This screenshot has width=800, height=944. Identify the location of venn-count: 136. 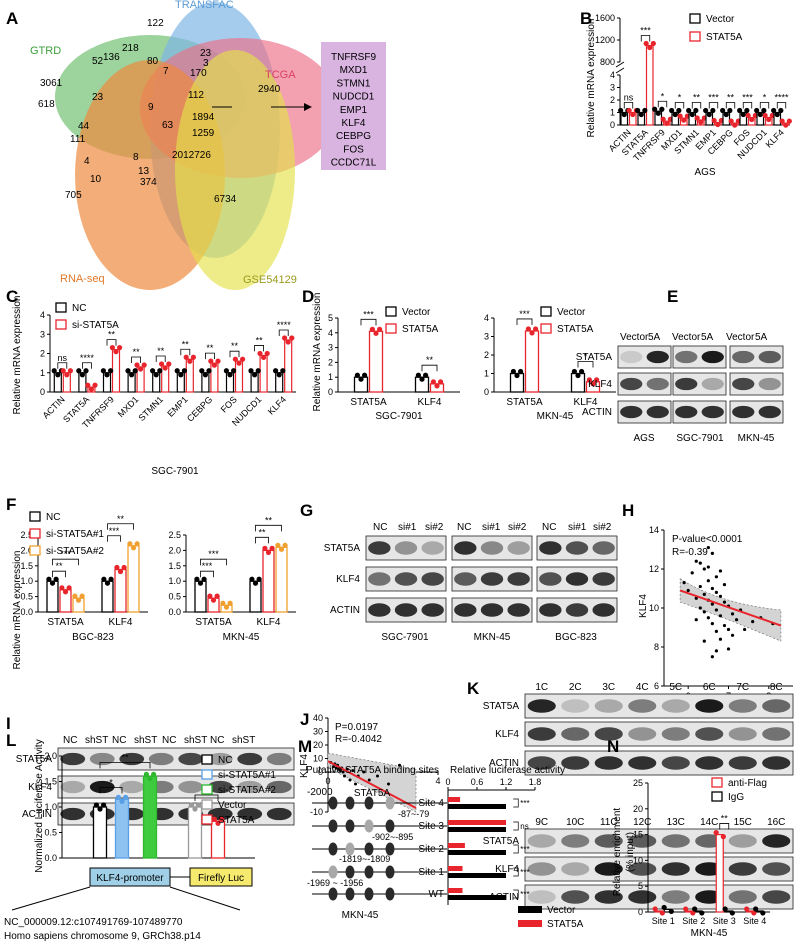
(111, 57).